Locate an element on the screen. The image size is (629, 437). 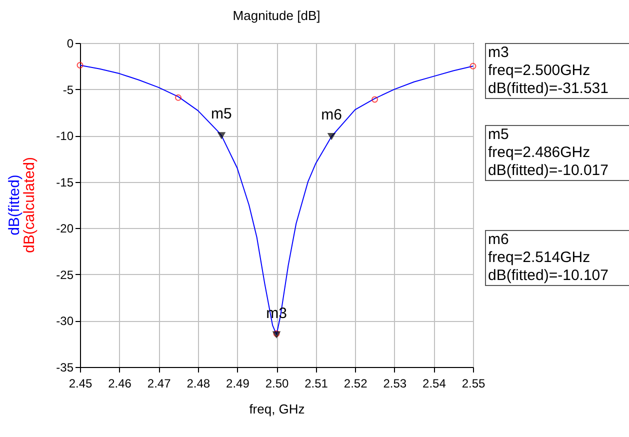
y-tick-label: -15 is located at coordinates (65, 182).